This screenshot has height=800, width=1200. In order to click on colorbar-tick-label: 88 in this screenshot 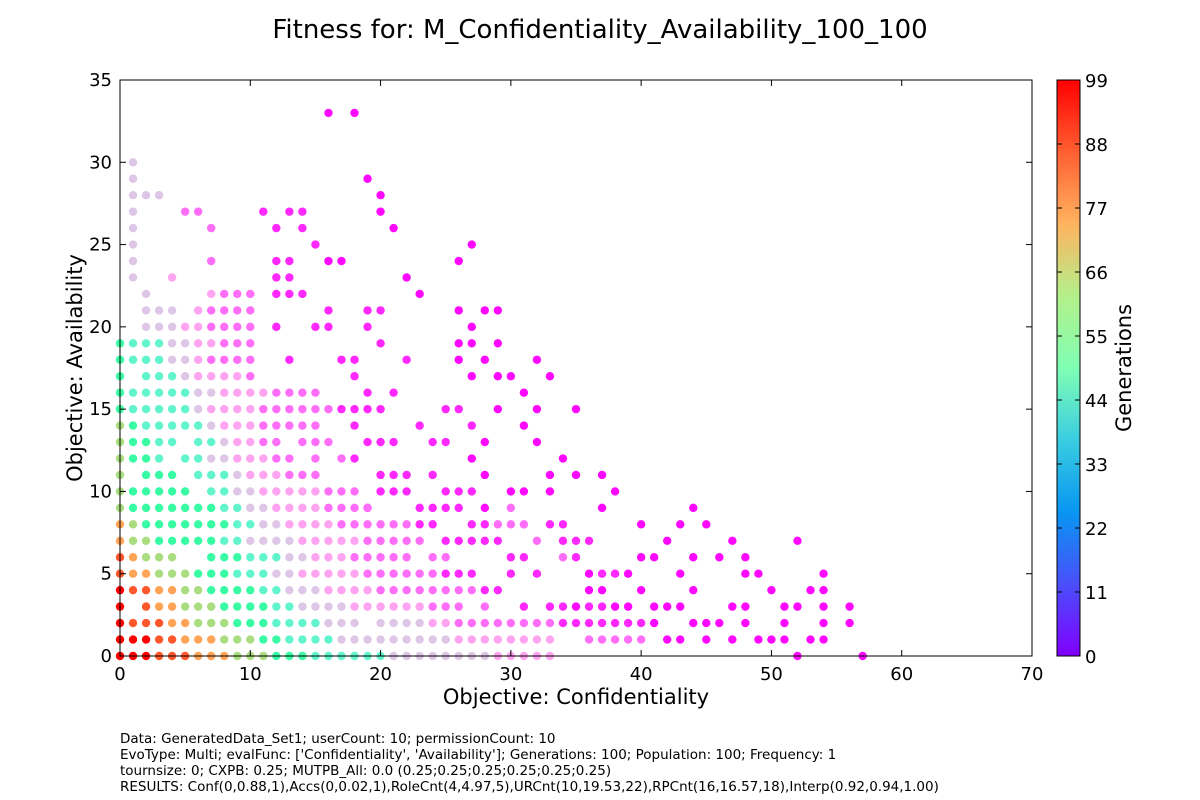, I will do `click(1096, 145)`.